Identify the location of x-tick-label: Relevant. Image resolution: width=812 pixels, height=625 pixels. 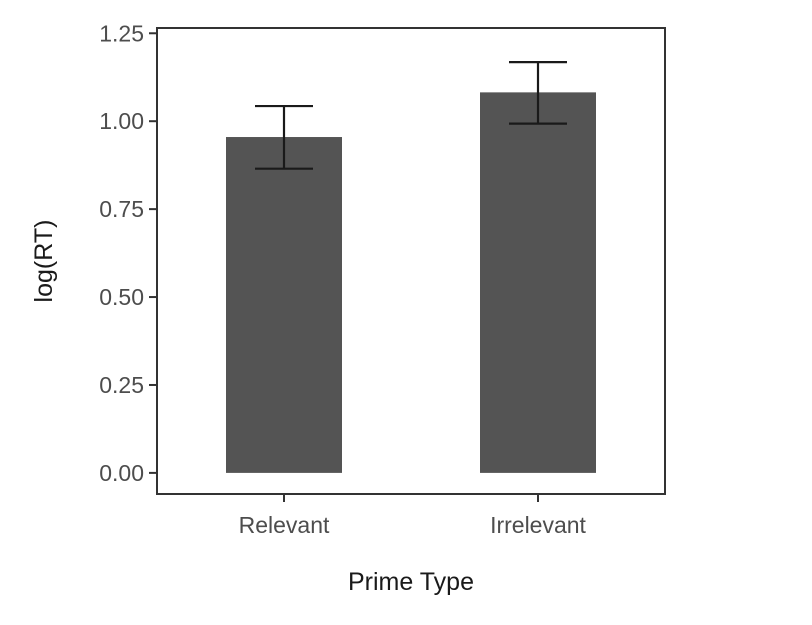
(284, 525).